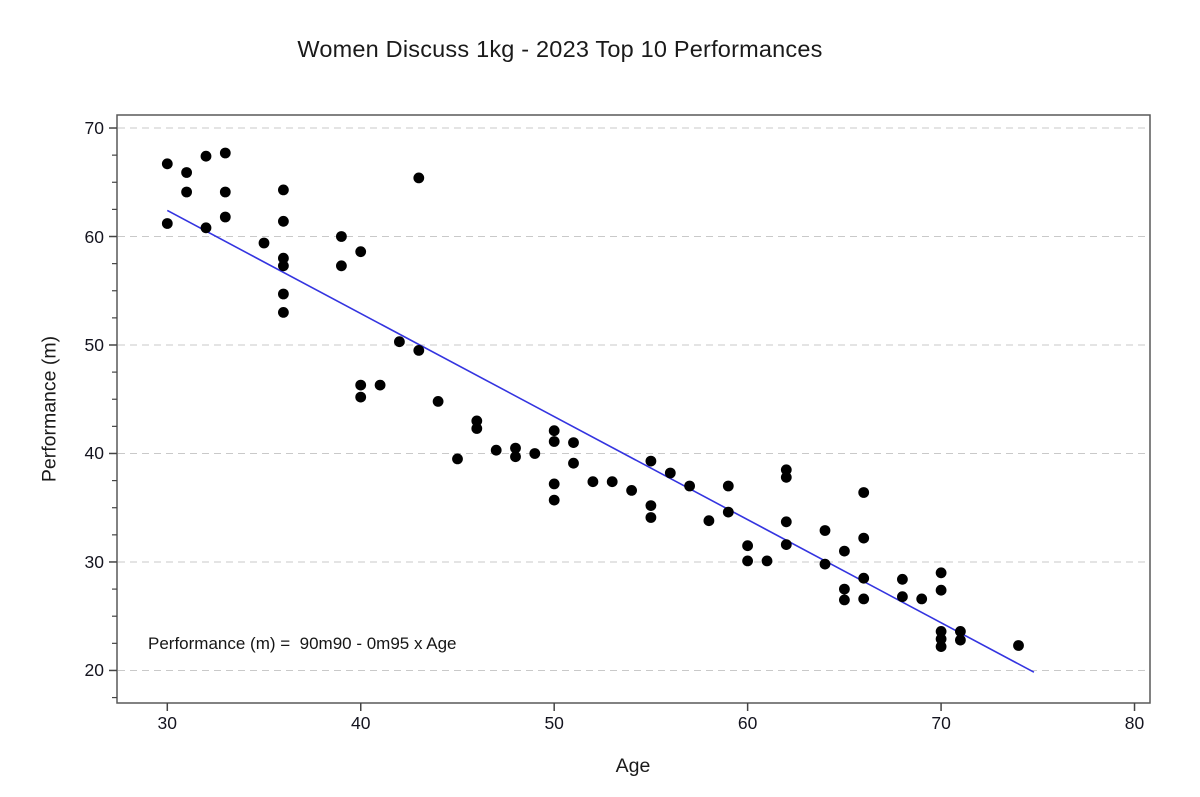 This screenshot has width=1200, height=797. What do you see at coordinates (94, 453) in the screenshot?
I see `y-tick-label: 40` at bounding box center [94, 453].